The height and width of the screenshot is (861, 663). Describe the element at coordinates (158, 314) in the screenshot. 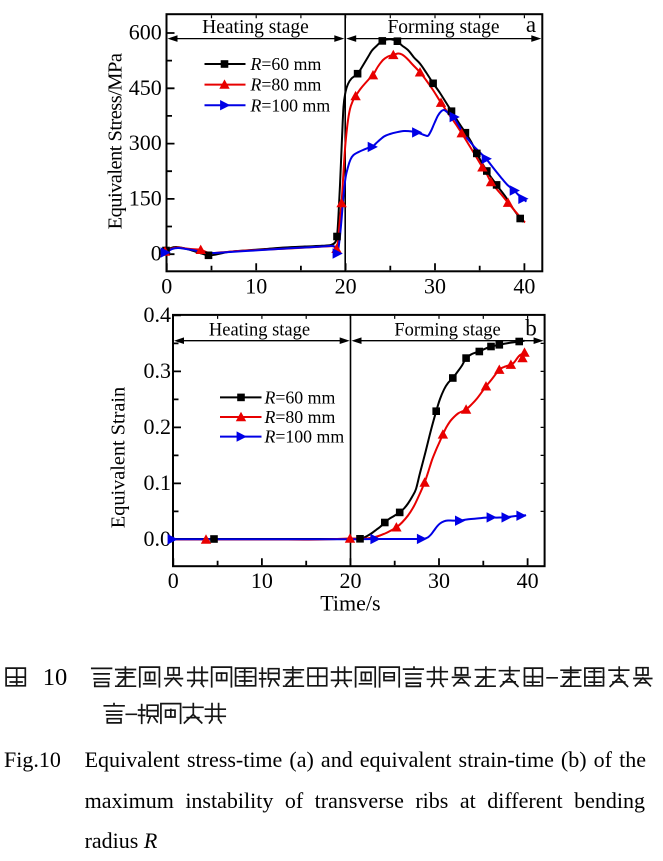

I see `svg-text: 0.4` at that location.